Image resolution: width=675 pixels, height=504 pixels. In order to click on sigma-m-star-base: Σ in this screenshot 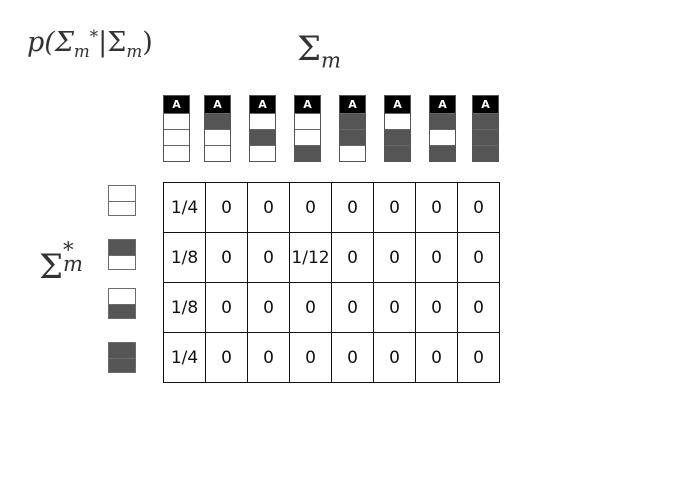, I will do `click(51, 267)`.